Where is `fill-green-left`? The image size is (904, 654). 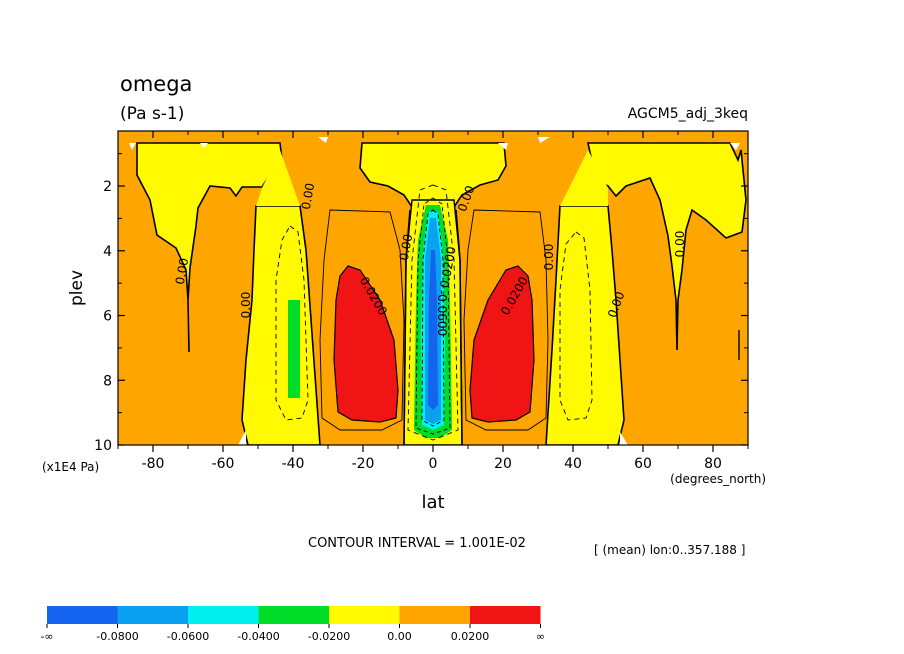 fill-green-left is located at coordinates (294, 349).